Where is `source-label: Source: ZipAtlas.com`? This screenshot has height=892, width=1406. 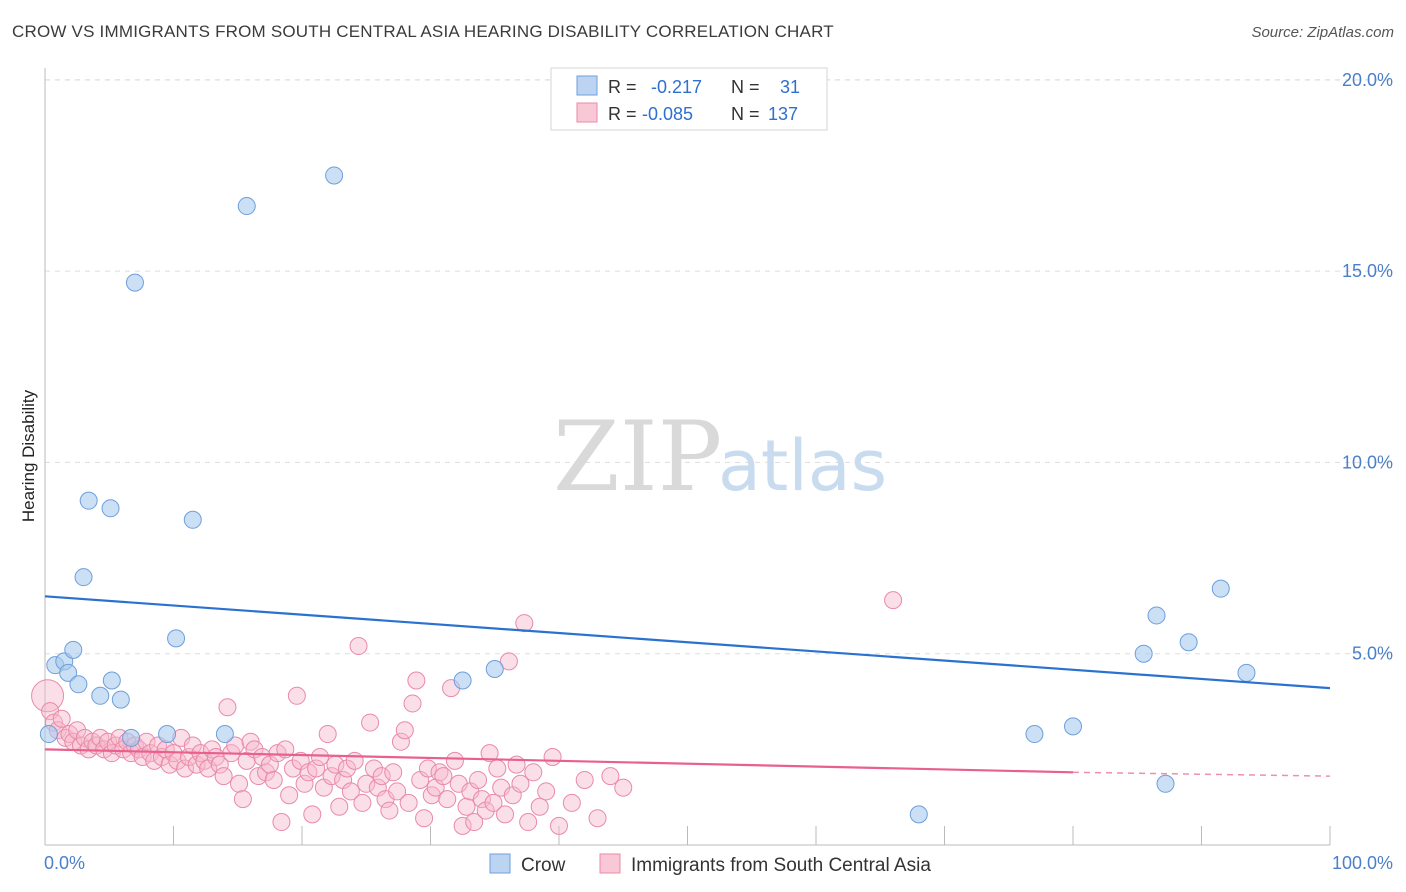
source-label: Source: ZipAtlas.com is located at coordinates (1322, 32).